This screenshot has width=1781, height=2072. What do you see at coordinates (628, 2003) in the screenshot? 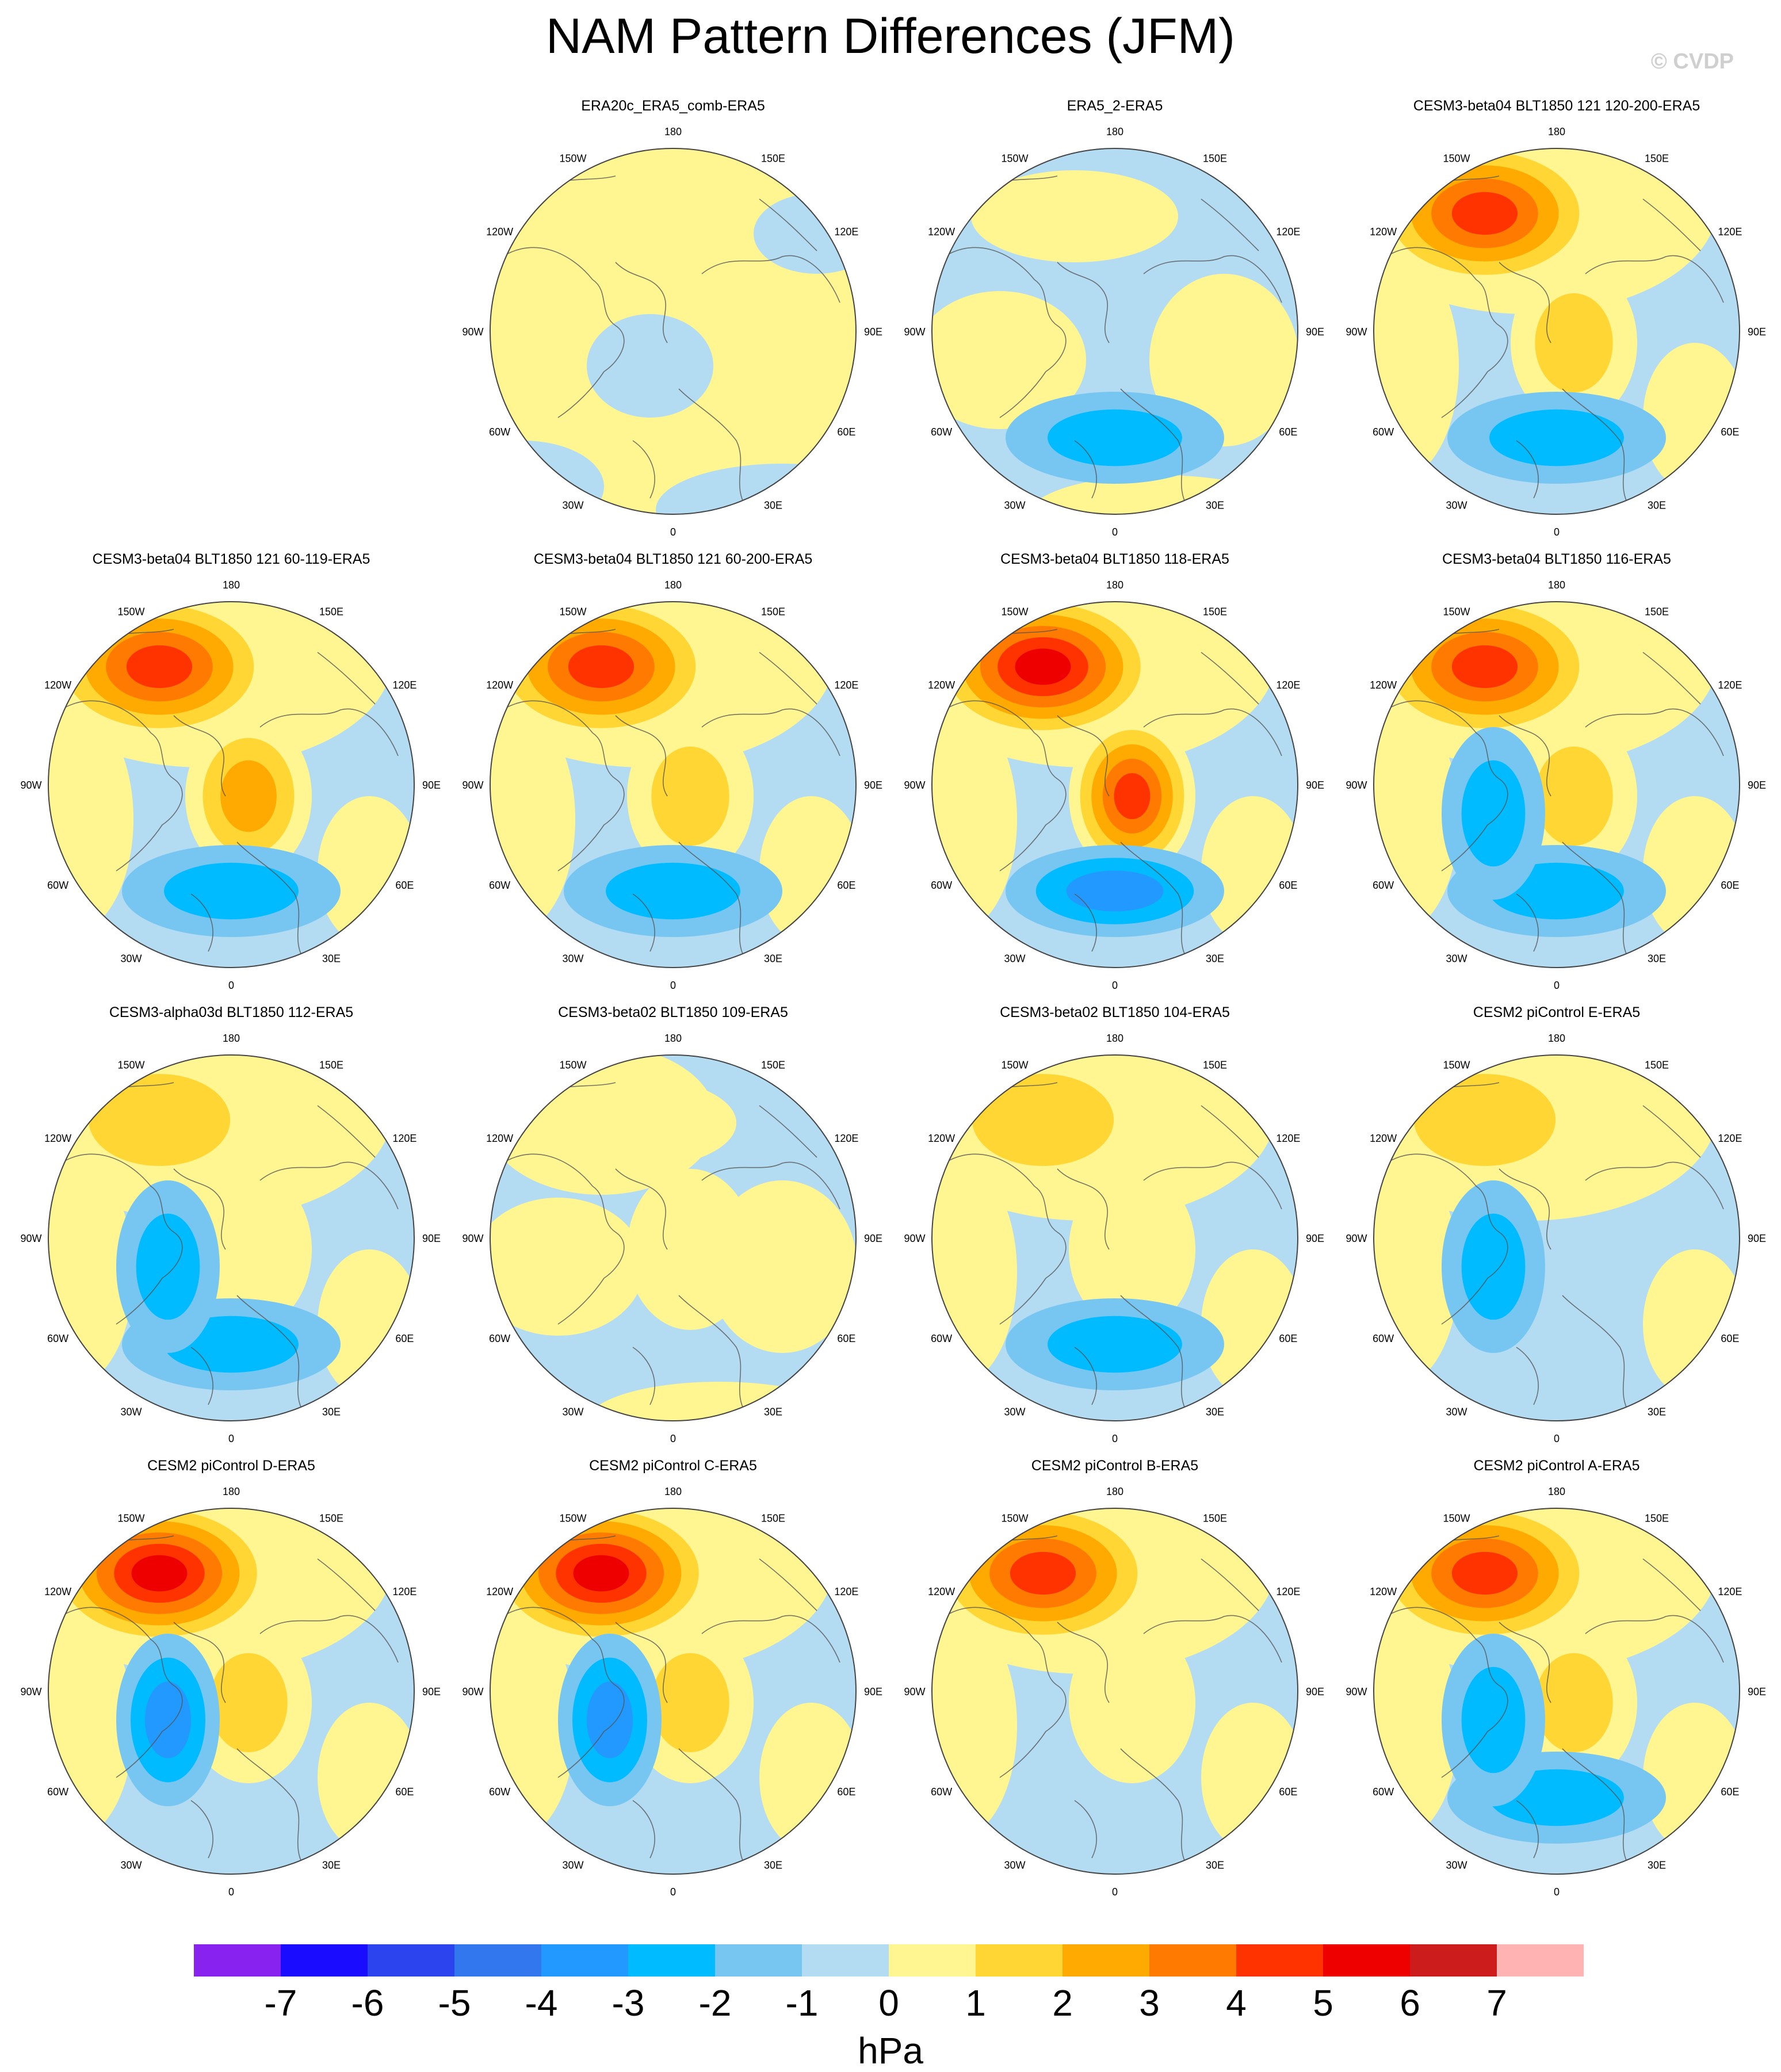
I see `colorbar-tick-label: -3` at bounding box center [628, 2003].